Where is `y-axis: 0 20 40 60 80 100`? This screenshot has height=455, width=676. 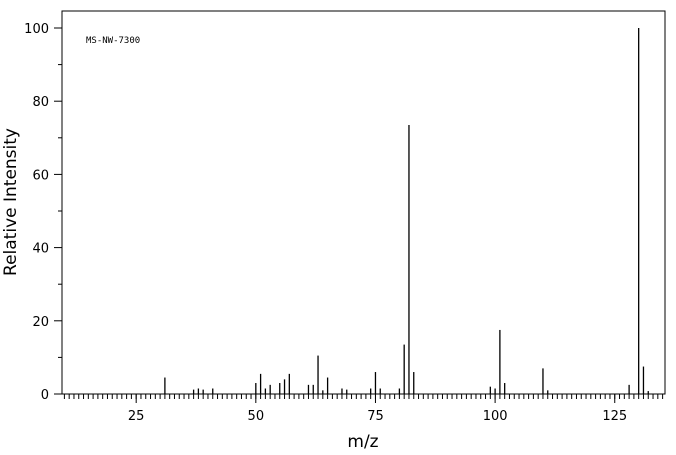 y-axis: 0 20 40 60 80 100 is located at coordinates (43, 212).